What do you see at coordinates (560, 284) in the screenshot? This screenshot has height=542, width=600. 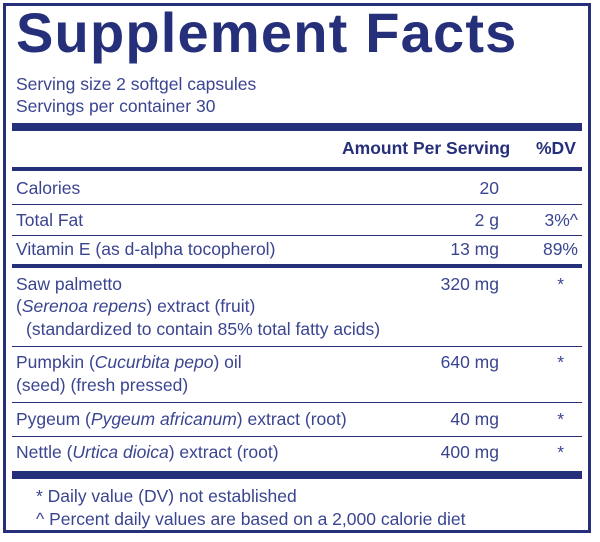 I see `ingredient-dv-saw-palmetto: *` at bounding box center [560, 284].